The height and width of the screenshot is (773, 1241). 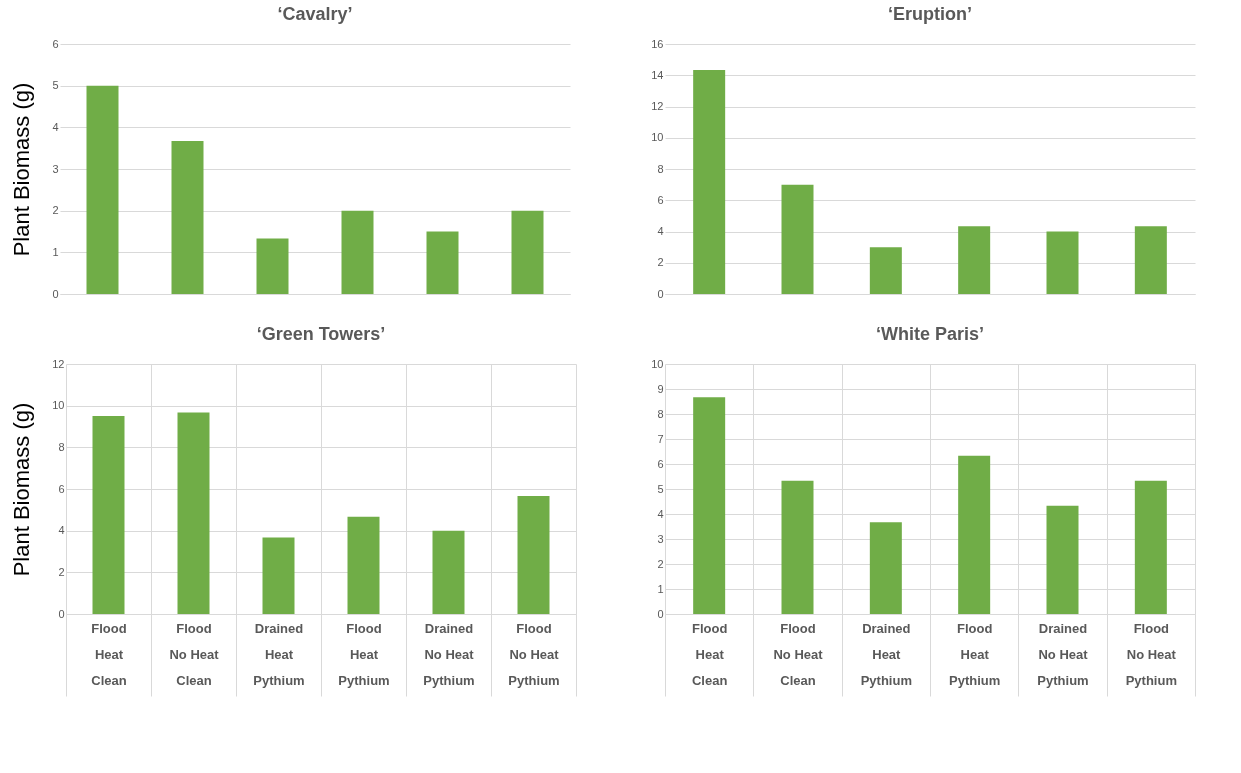 I want to click on chart-title: ‘Cavalry’, so click(x=315, y=14).